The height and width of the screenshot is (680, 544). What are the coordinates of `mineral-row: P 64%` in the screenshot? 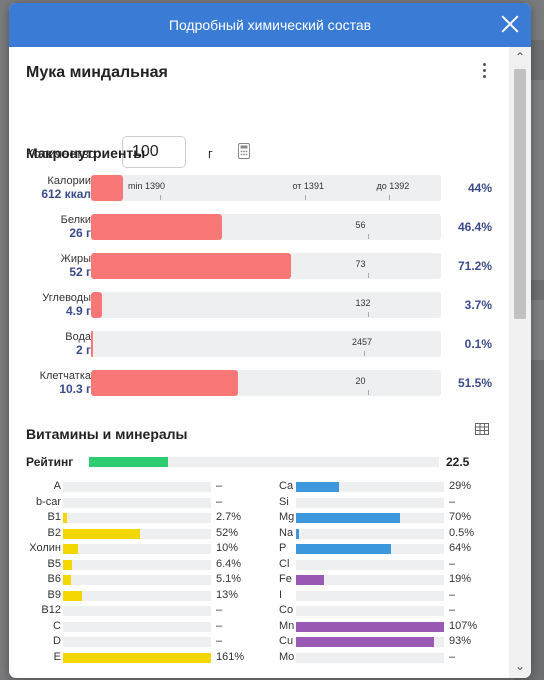 It's located at (379, 549).